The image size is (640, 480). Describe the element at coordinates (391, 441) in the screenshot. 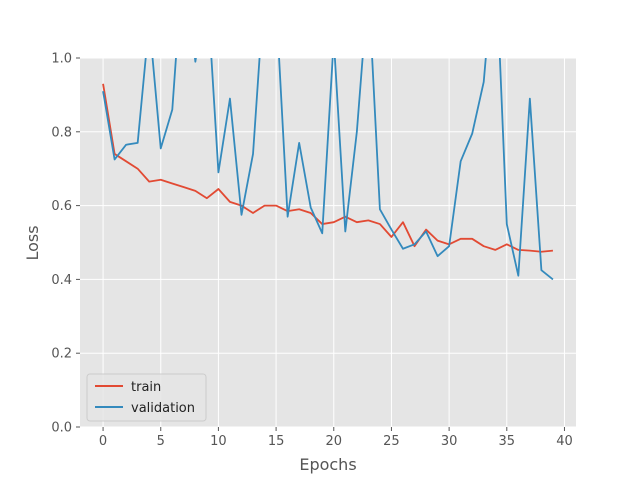

I see `x-tick-label: 25` at that location.